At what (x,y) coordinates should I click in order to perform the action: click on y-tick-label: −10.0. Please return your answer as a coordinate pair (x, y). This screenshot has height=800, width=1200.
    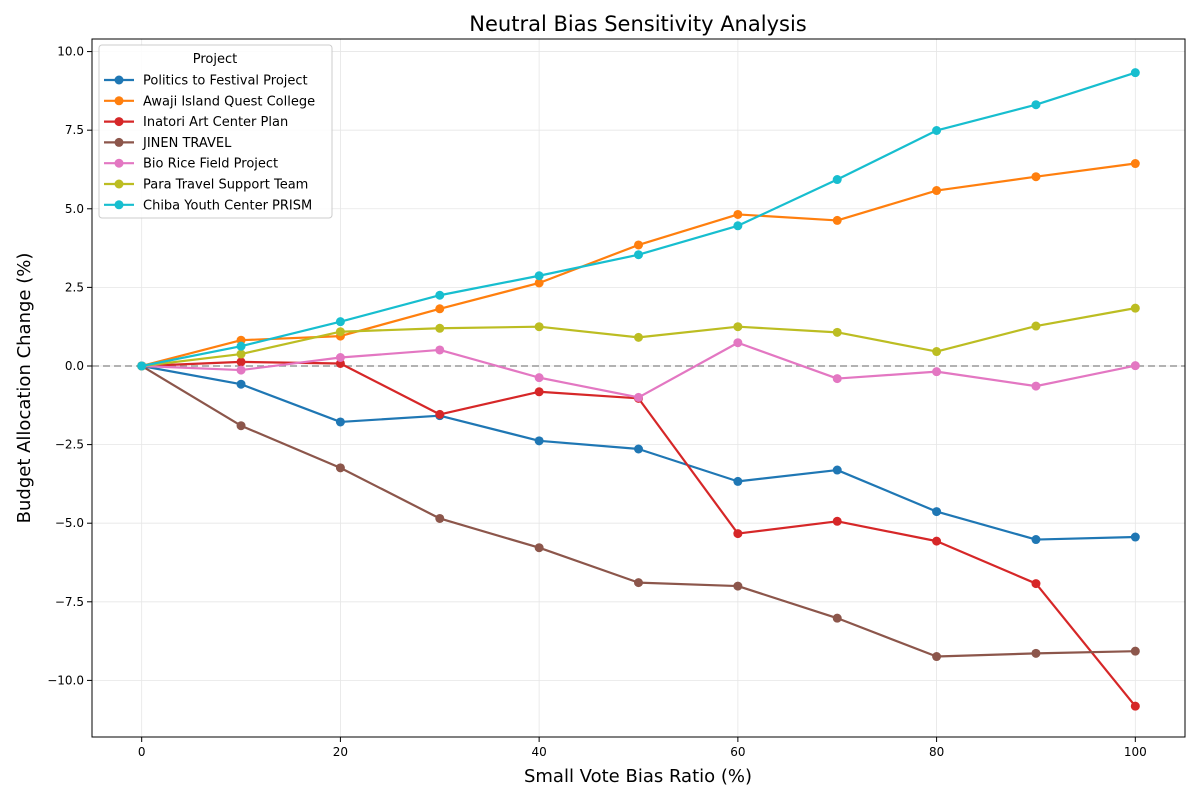
    Looking at the image, I should click on (65, 680).